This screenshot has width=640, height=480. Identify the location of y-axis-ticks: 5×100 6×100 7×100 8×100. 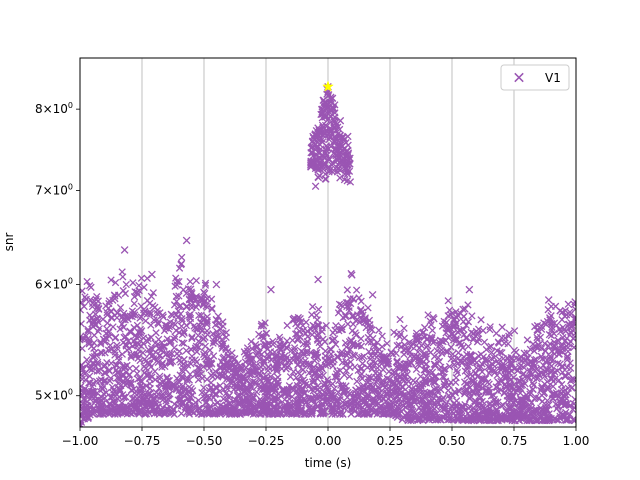
(57, 252).